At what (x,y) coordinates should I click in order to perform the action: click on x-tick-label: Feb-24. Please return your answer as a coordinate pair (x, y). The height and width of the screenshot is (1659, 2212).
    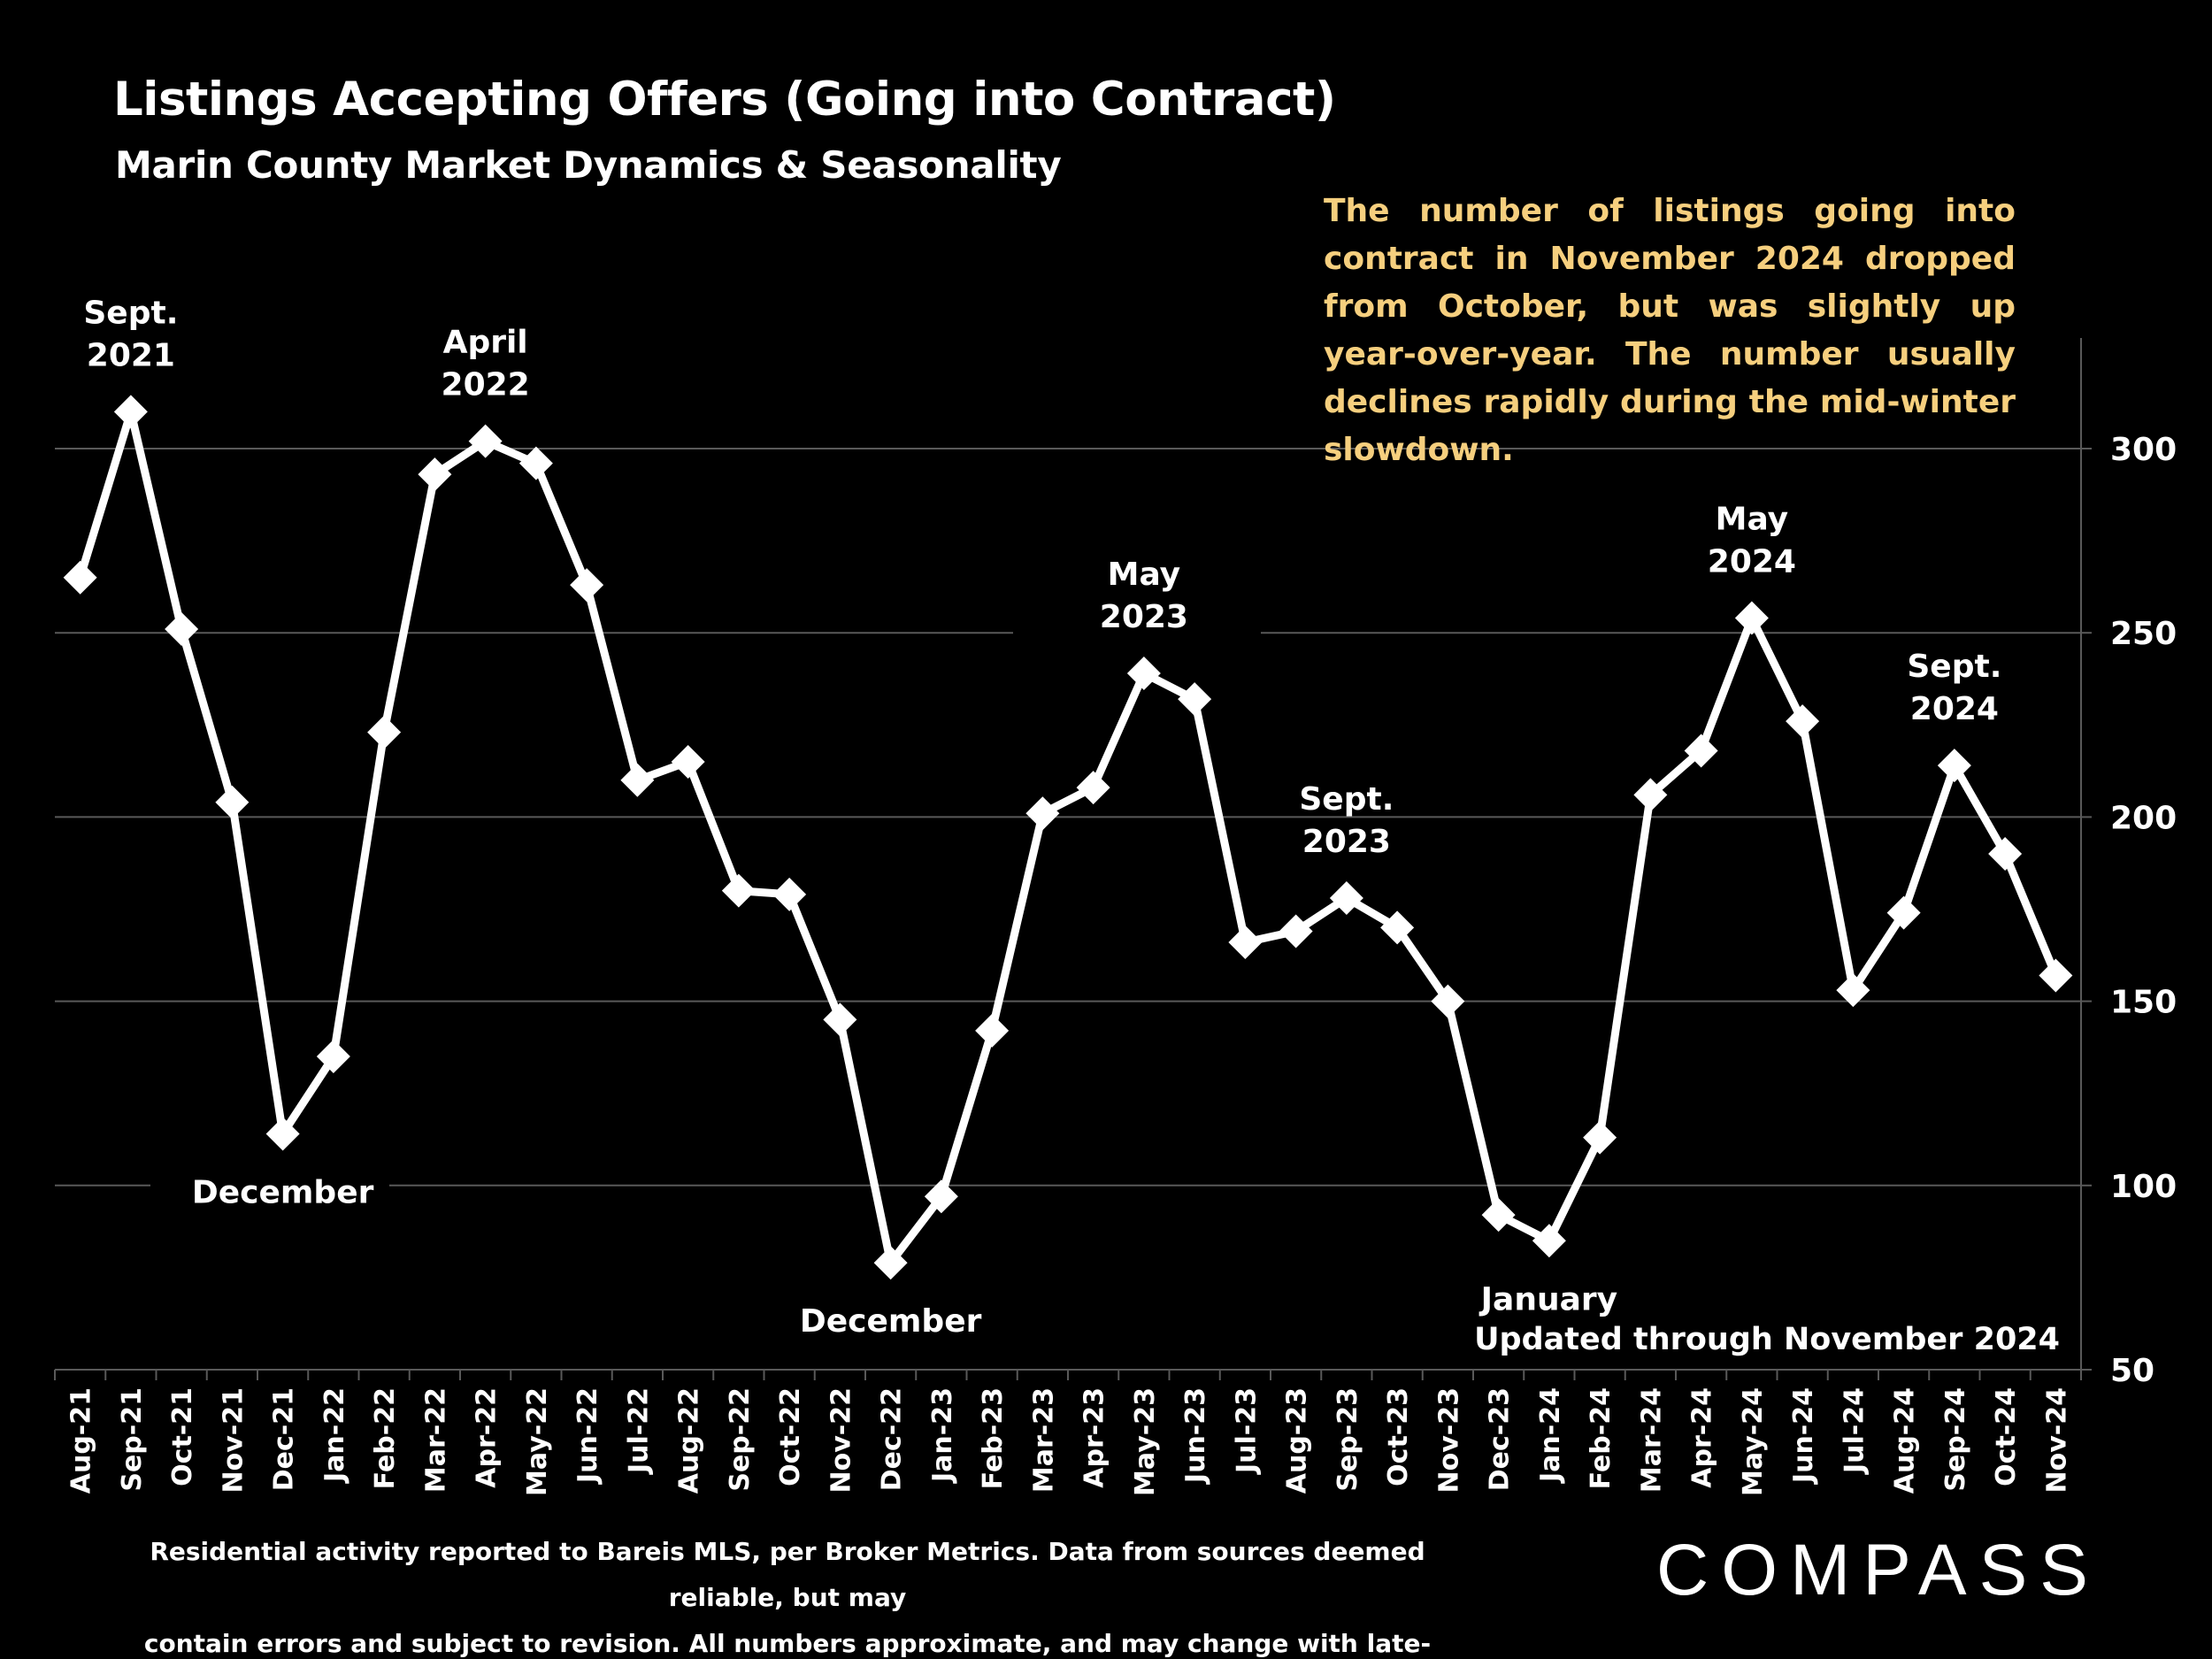
    Looking at the image, I should click on (1602, 1438).